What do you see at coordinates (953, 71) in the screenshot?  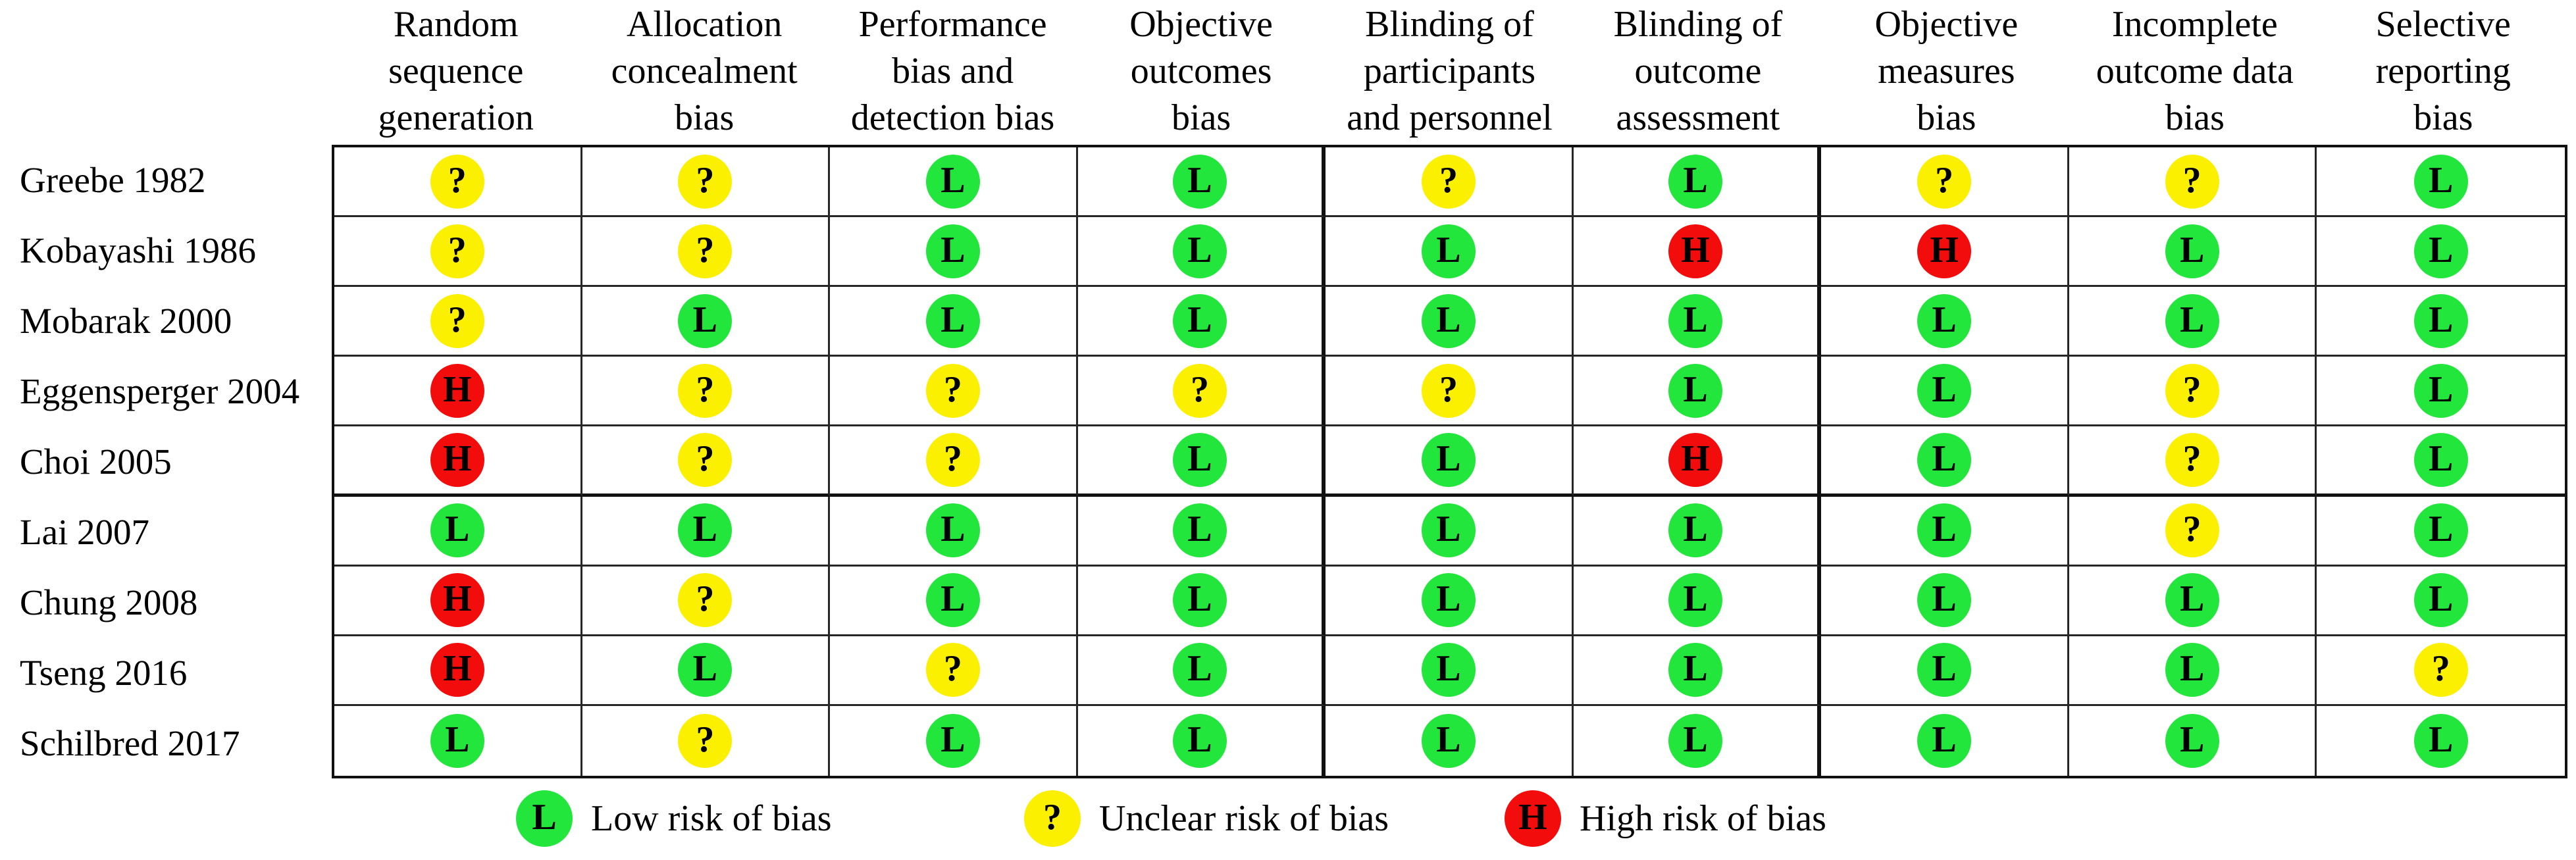 I see `column-header-line: bias and` at bounding box center [953, 71].